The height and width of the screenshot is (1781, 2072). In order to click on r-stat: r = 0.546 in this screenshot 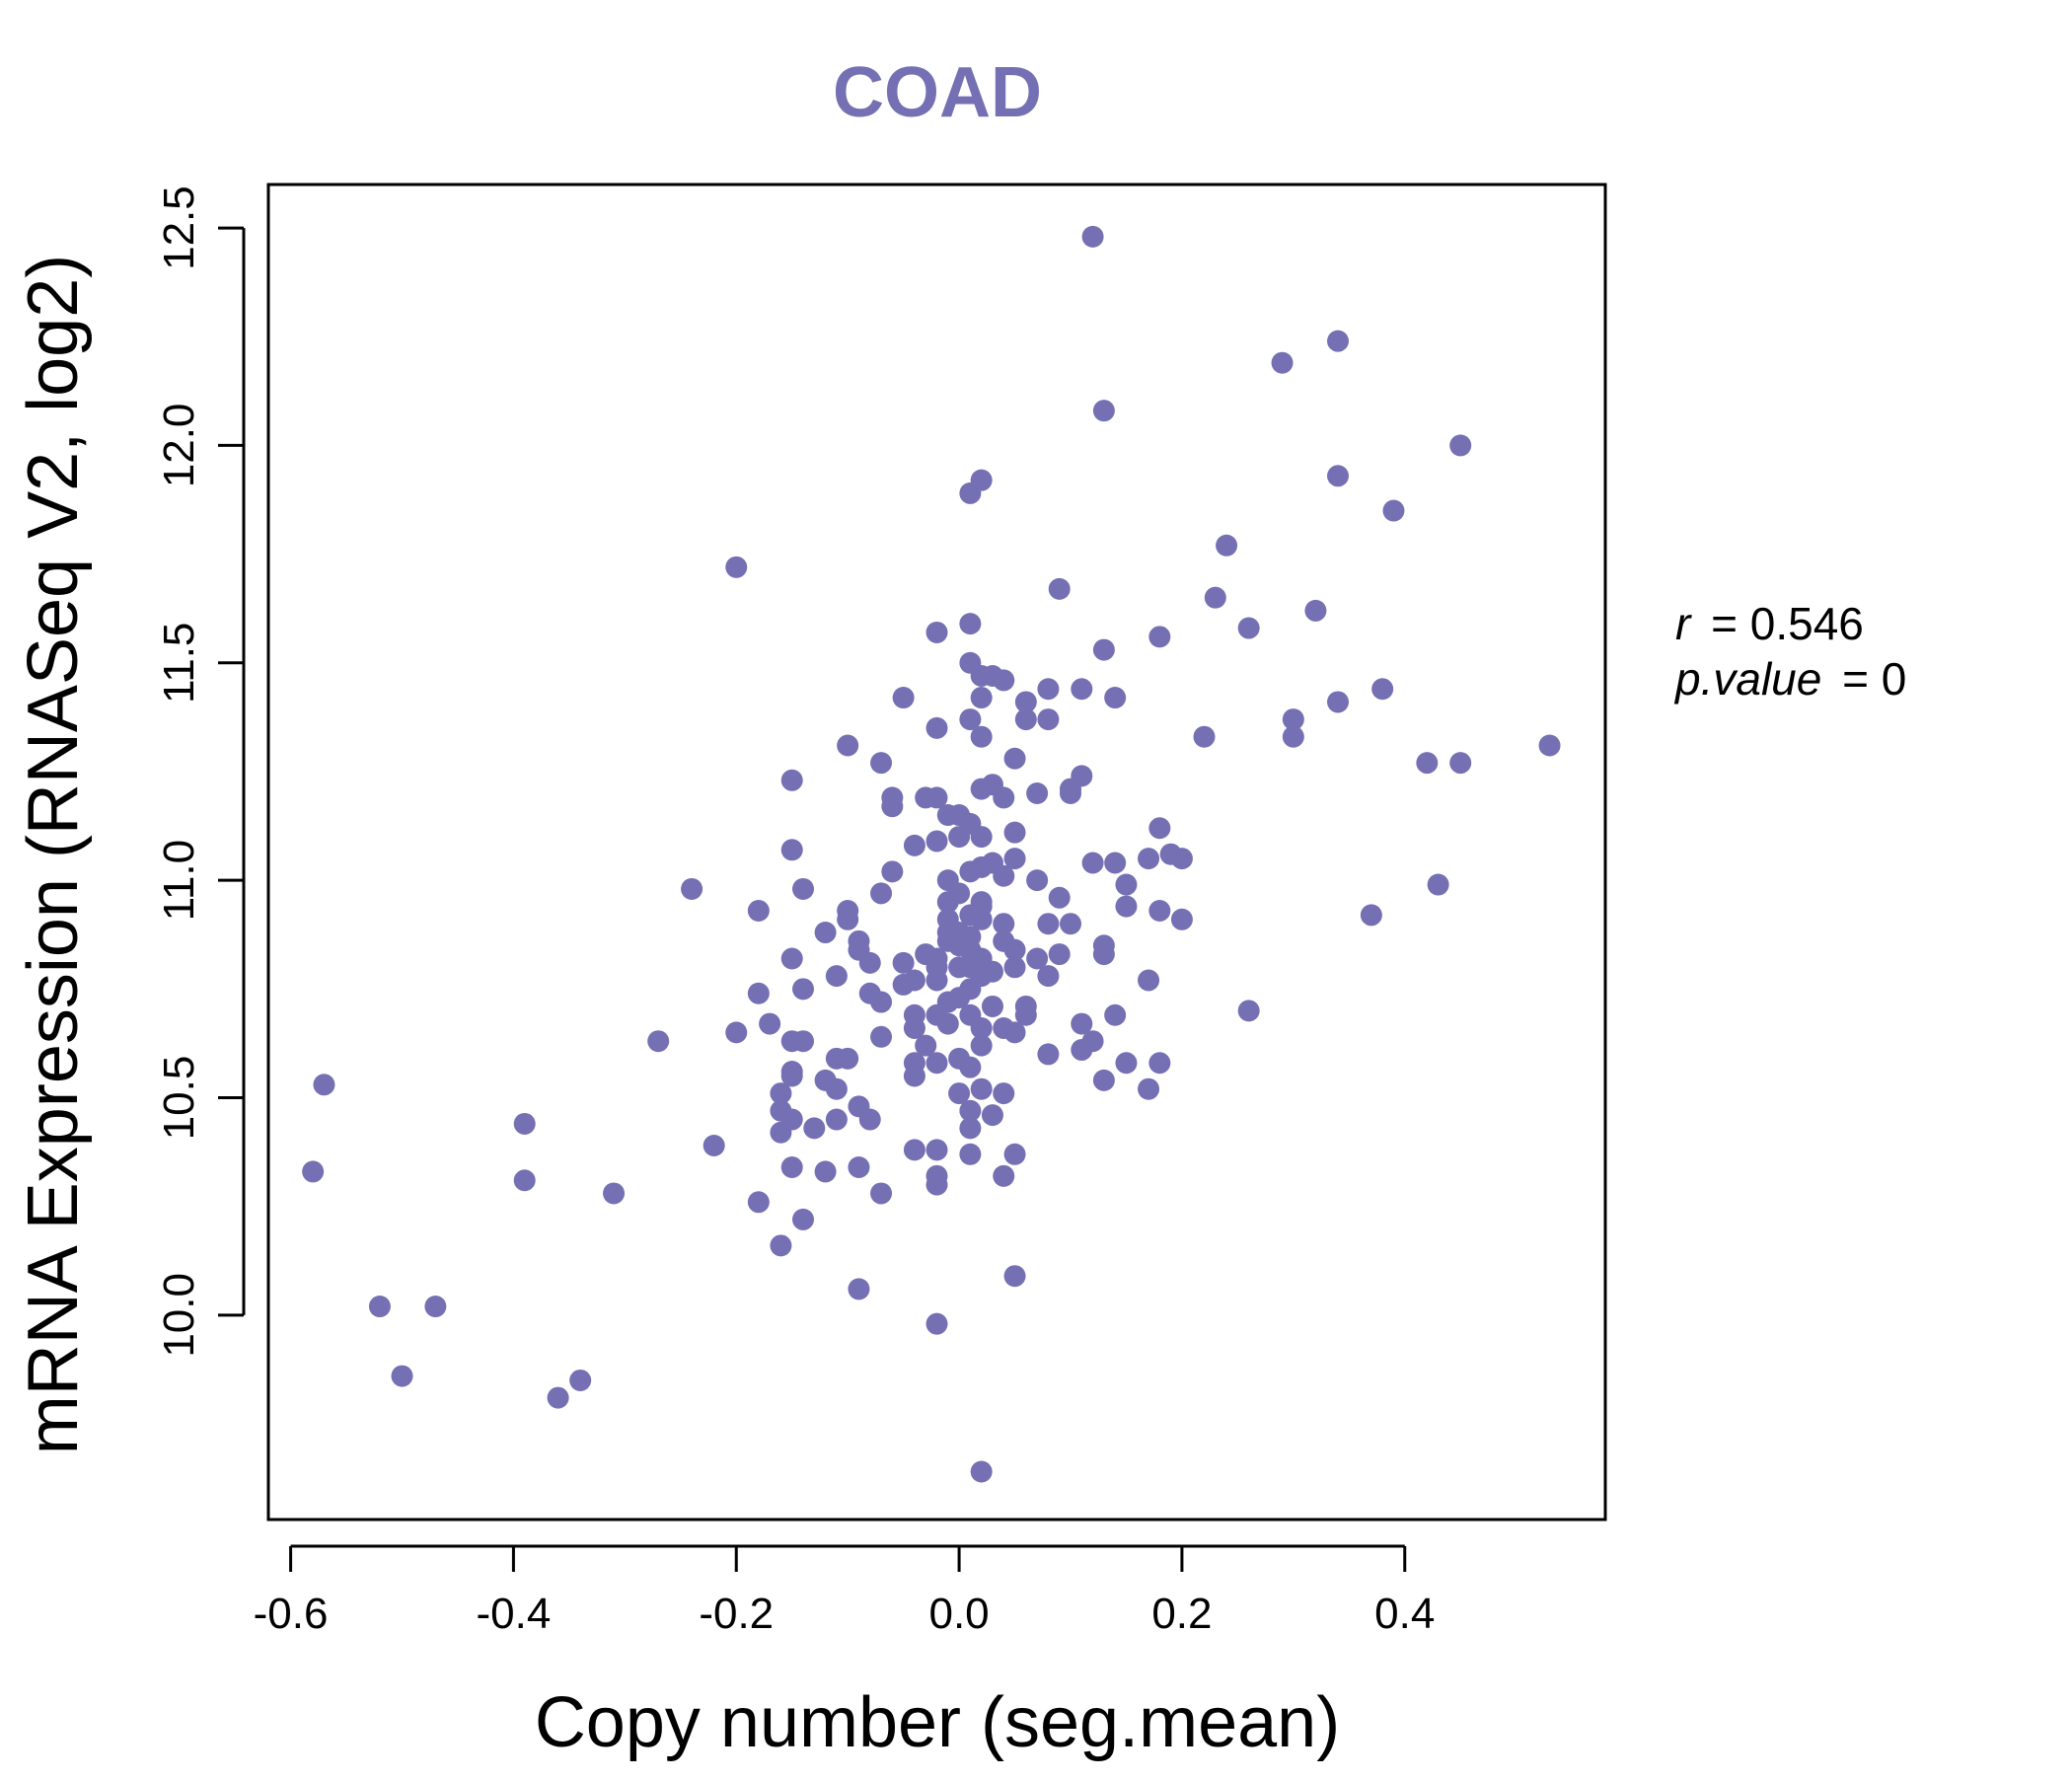, I will do `click(1770, 623)`.